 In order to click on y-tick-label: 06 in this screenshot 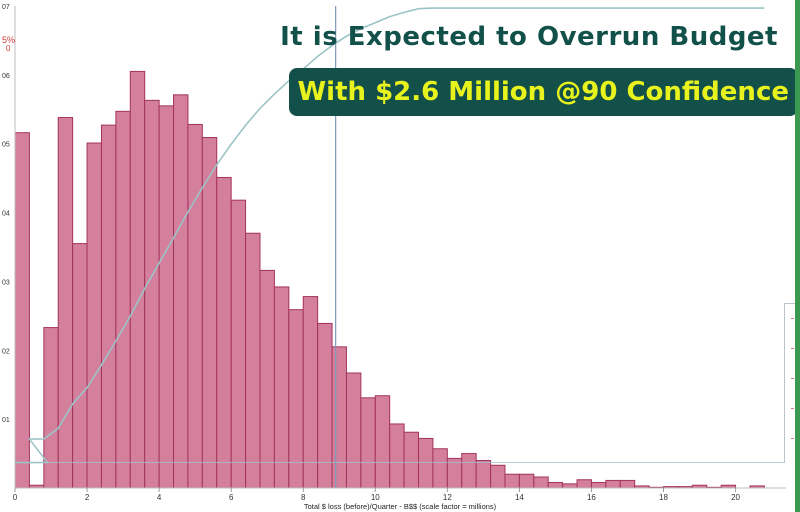, I will do `click(6, 76)`.